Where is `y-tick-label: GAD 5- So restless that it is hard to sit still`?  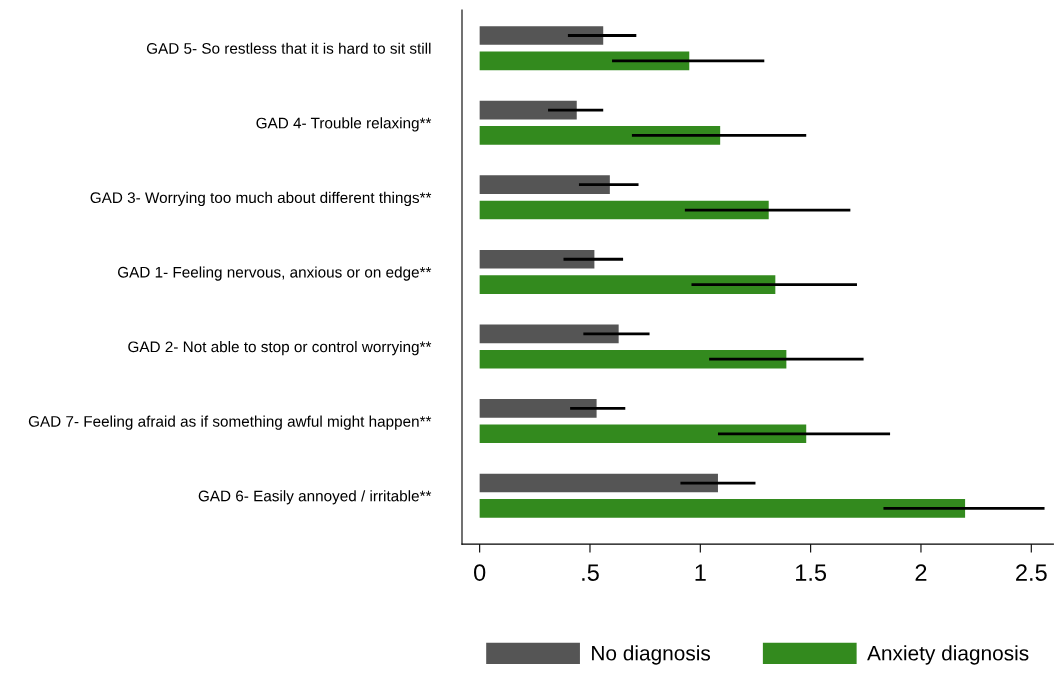 y-tick-label: GAD 5- So restless that it is hard to sit still is located at coordinates (288, 48).